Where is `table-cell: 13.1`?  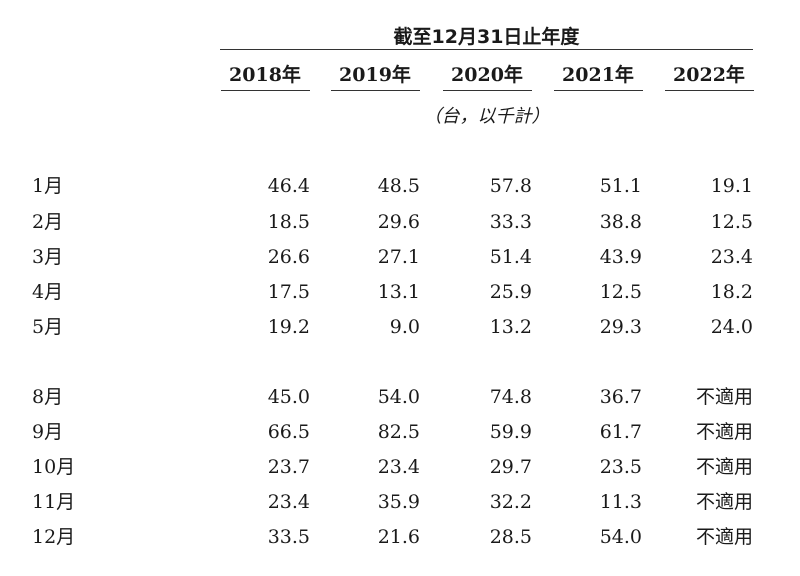
table-cell: 13.1 is located at coordinates (398, 292).